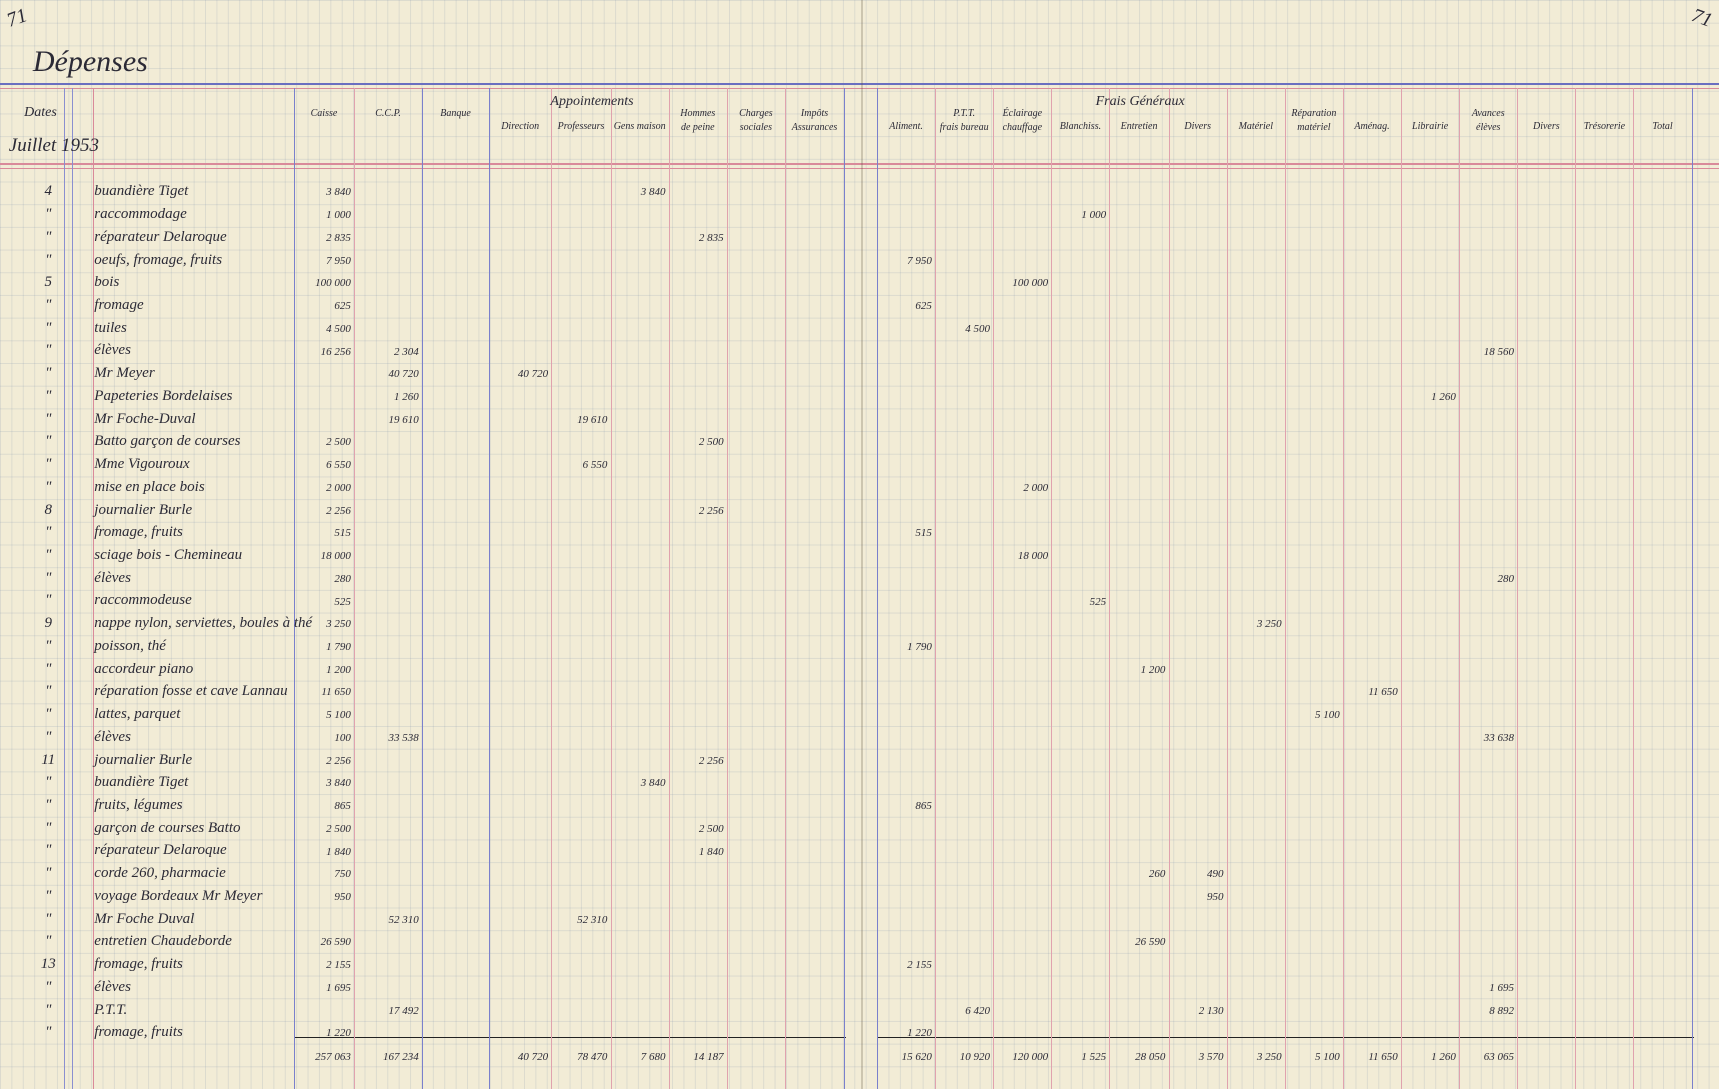  What do you see at coordinates (919, 965) in the screenshot?
I see `amount: 2 155` at bounding box center [919, 965].